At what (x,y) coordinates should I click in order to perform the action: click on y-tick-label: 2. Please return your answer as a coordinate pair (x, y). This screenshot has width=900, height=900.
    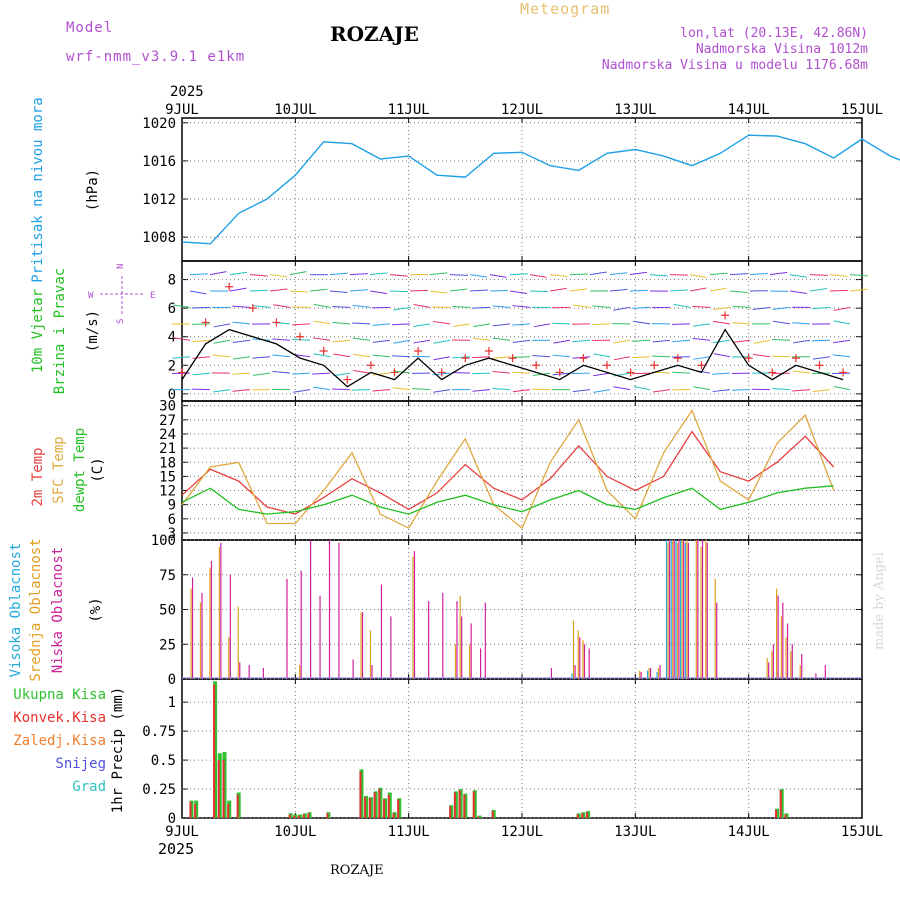
    Looking at the image, I should click on (172, 366).